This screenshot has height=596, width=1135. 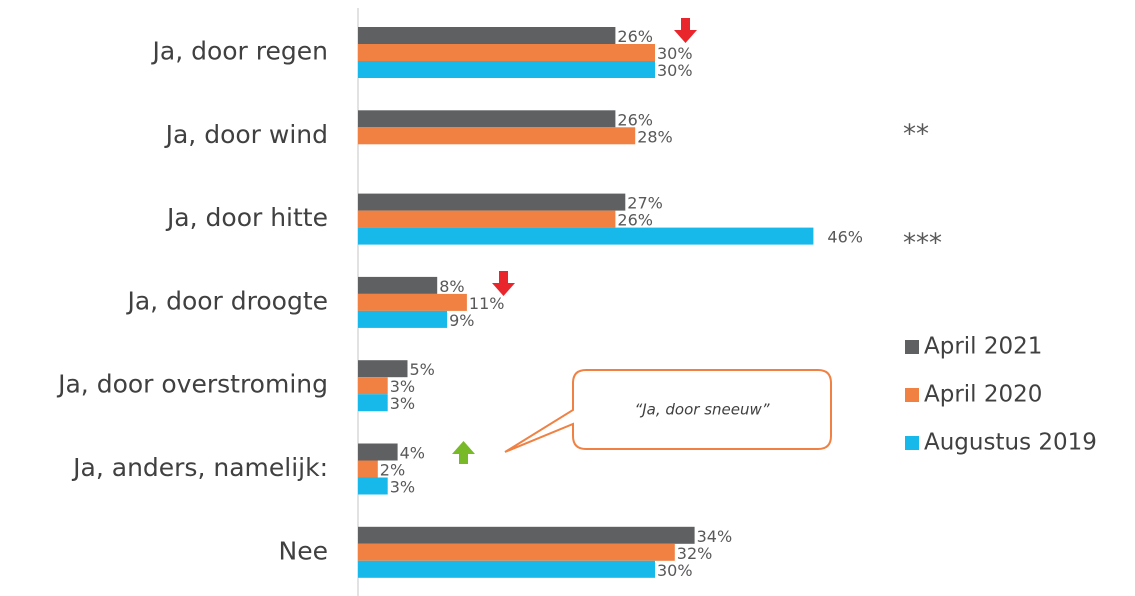 I want to click on category-label: Ja, door overstroming, so click(x=192, y=384).